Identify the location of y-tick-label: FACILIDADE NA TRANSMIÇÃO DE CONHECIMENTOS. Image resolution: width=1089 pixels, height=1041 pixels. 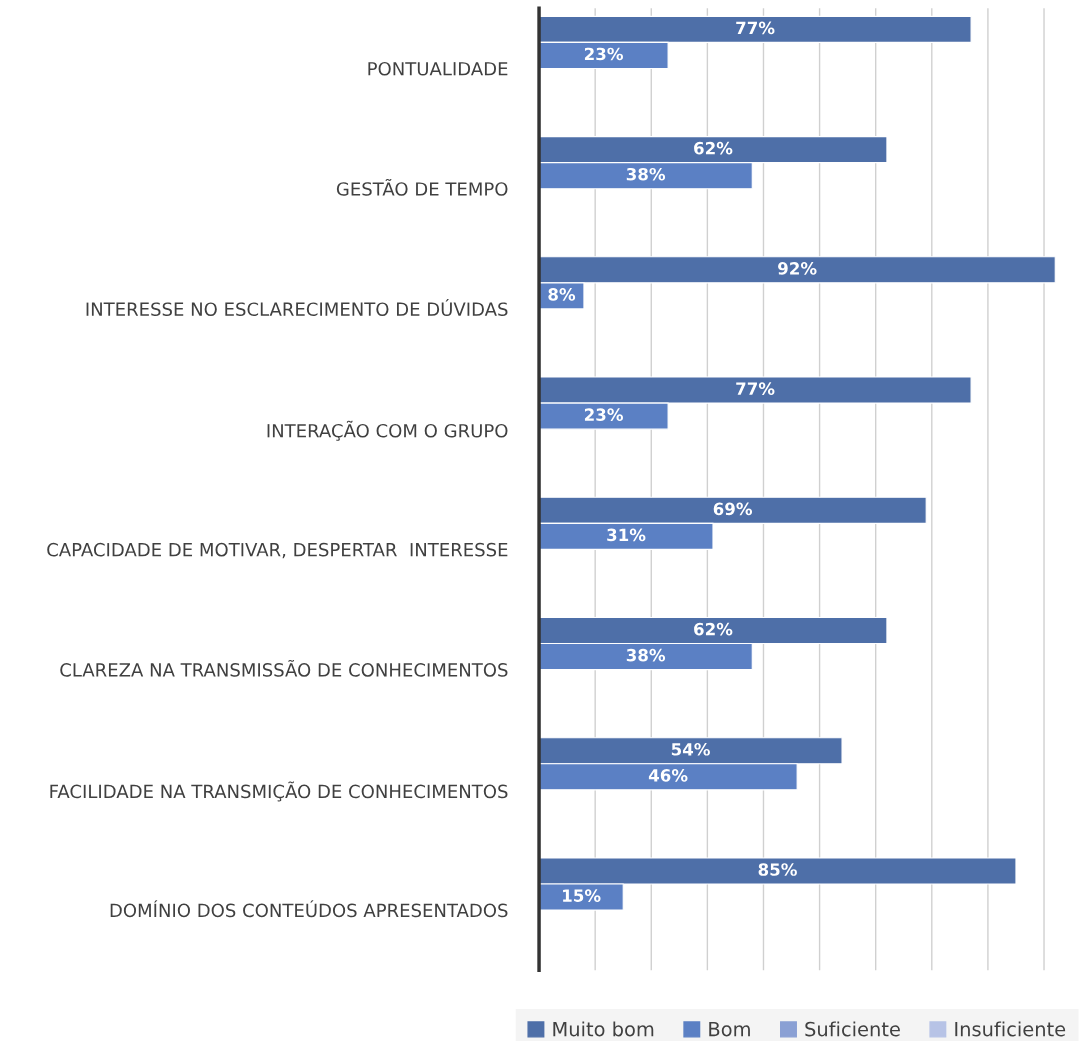
(279, 791).